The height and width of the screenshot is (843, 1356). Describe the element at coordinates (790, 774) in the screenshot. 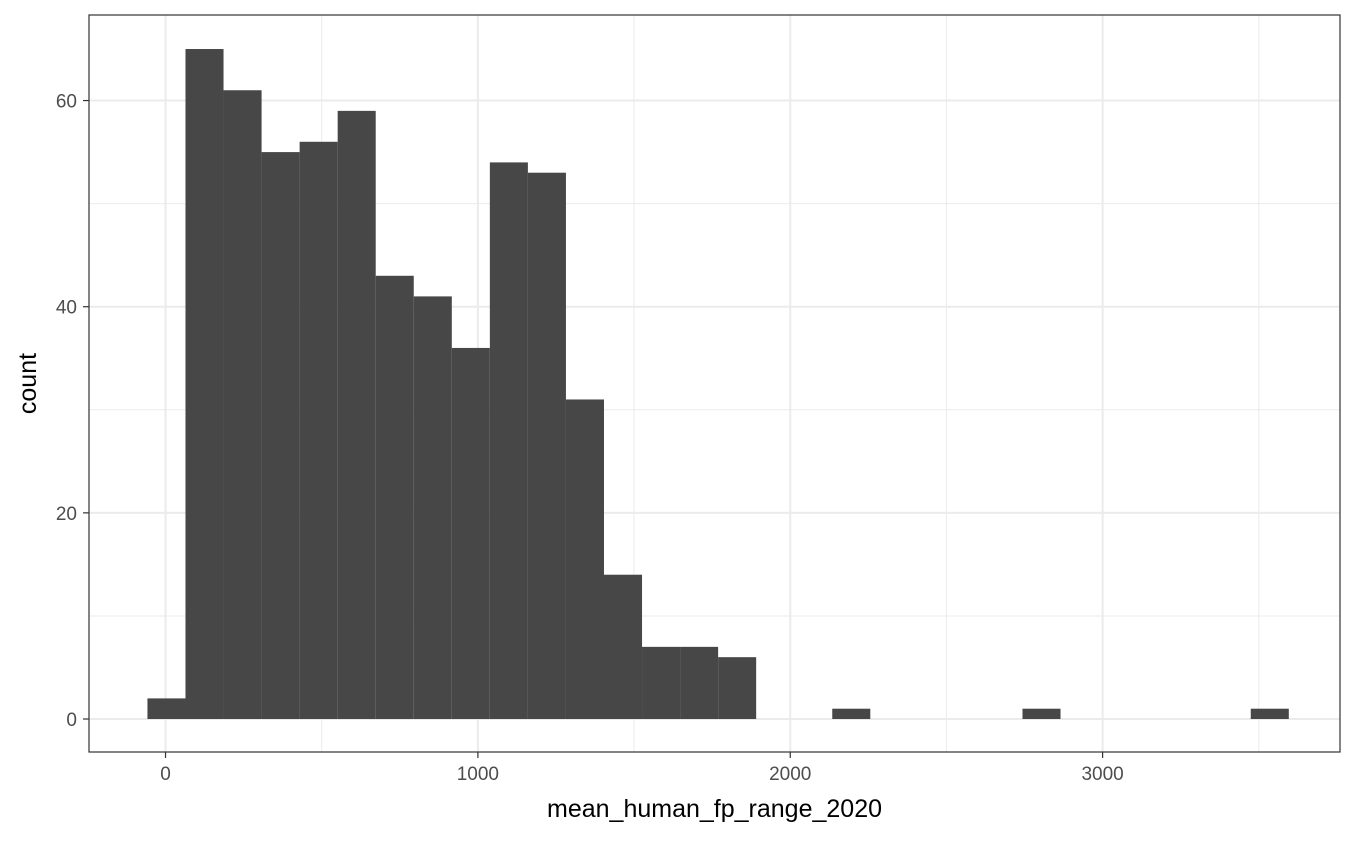

I see `x-tick-label: 2000` at that location.